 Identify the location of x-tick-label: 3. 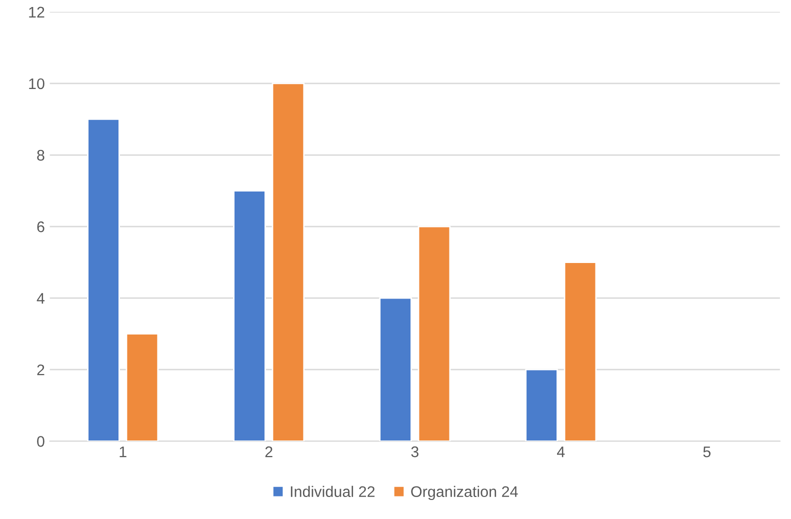
(414, 452).